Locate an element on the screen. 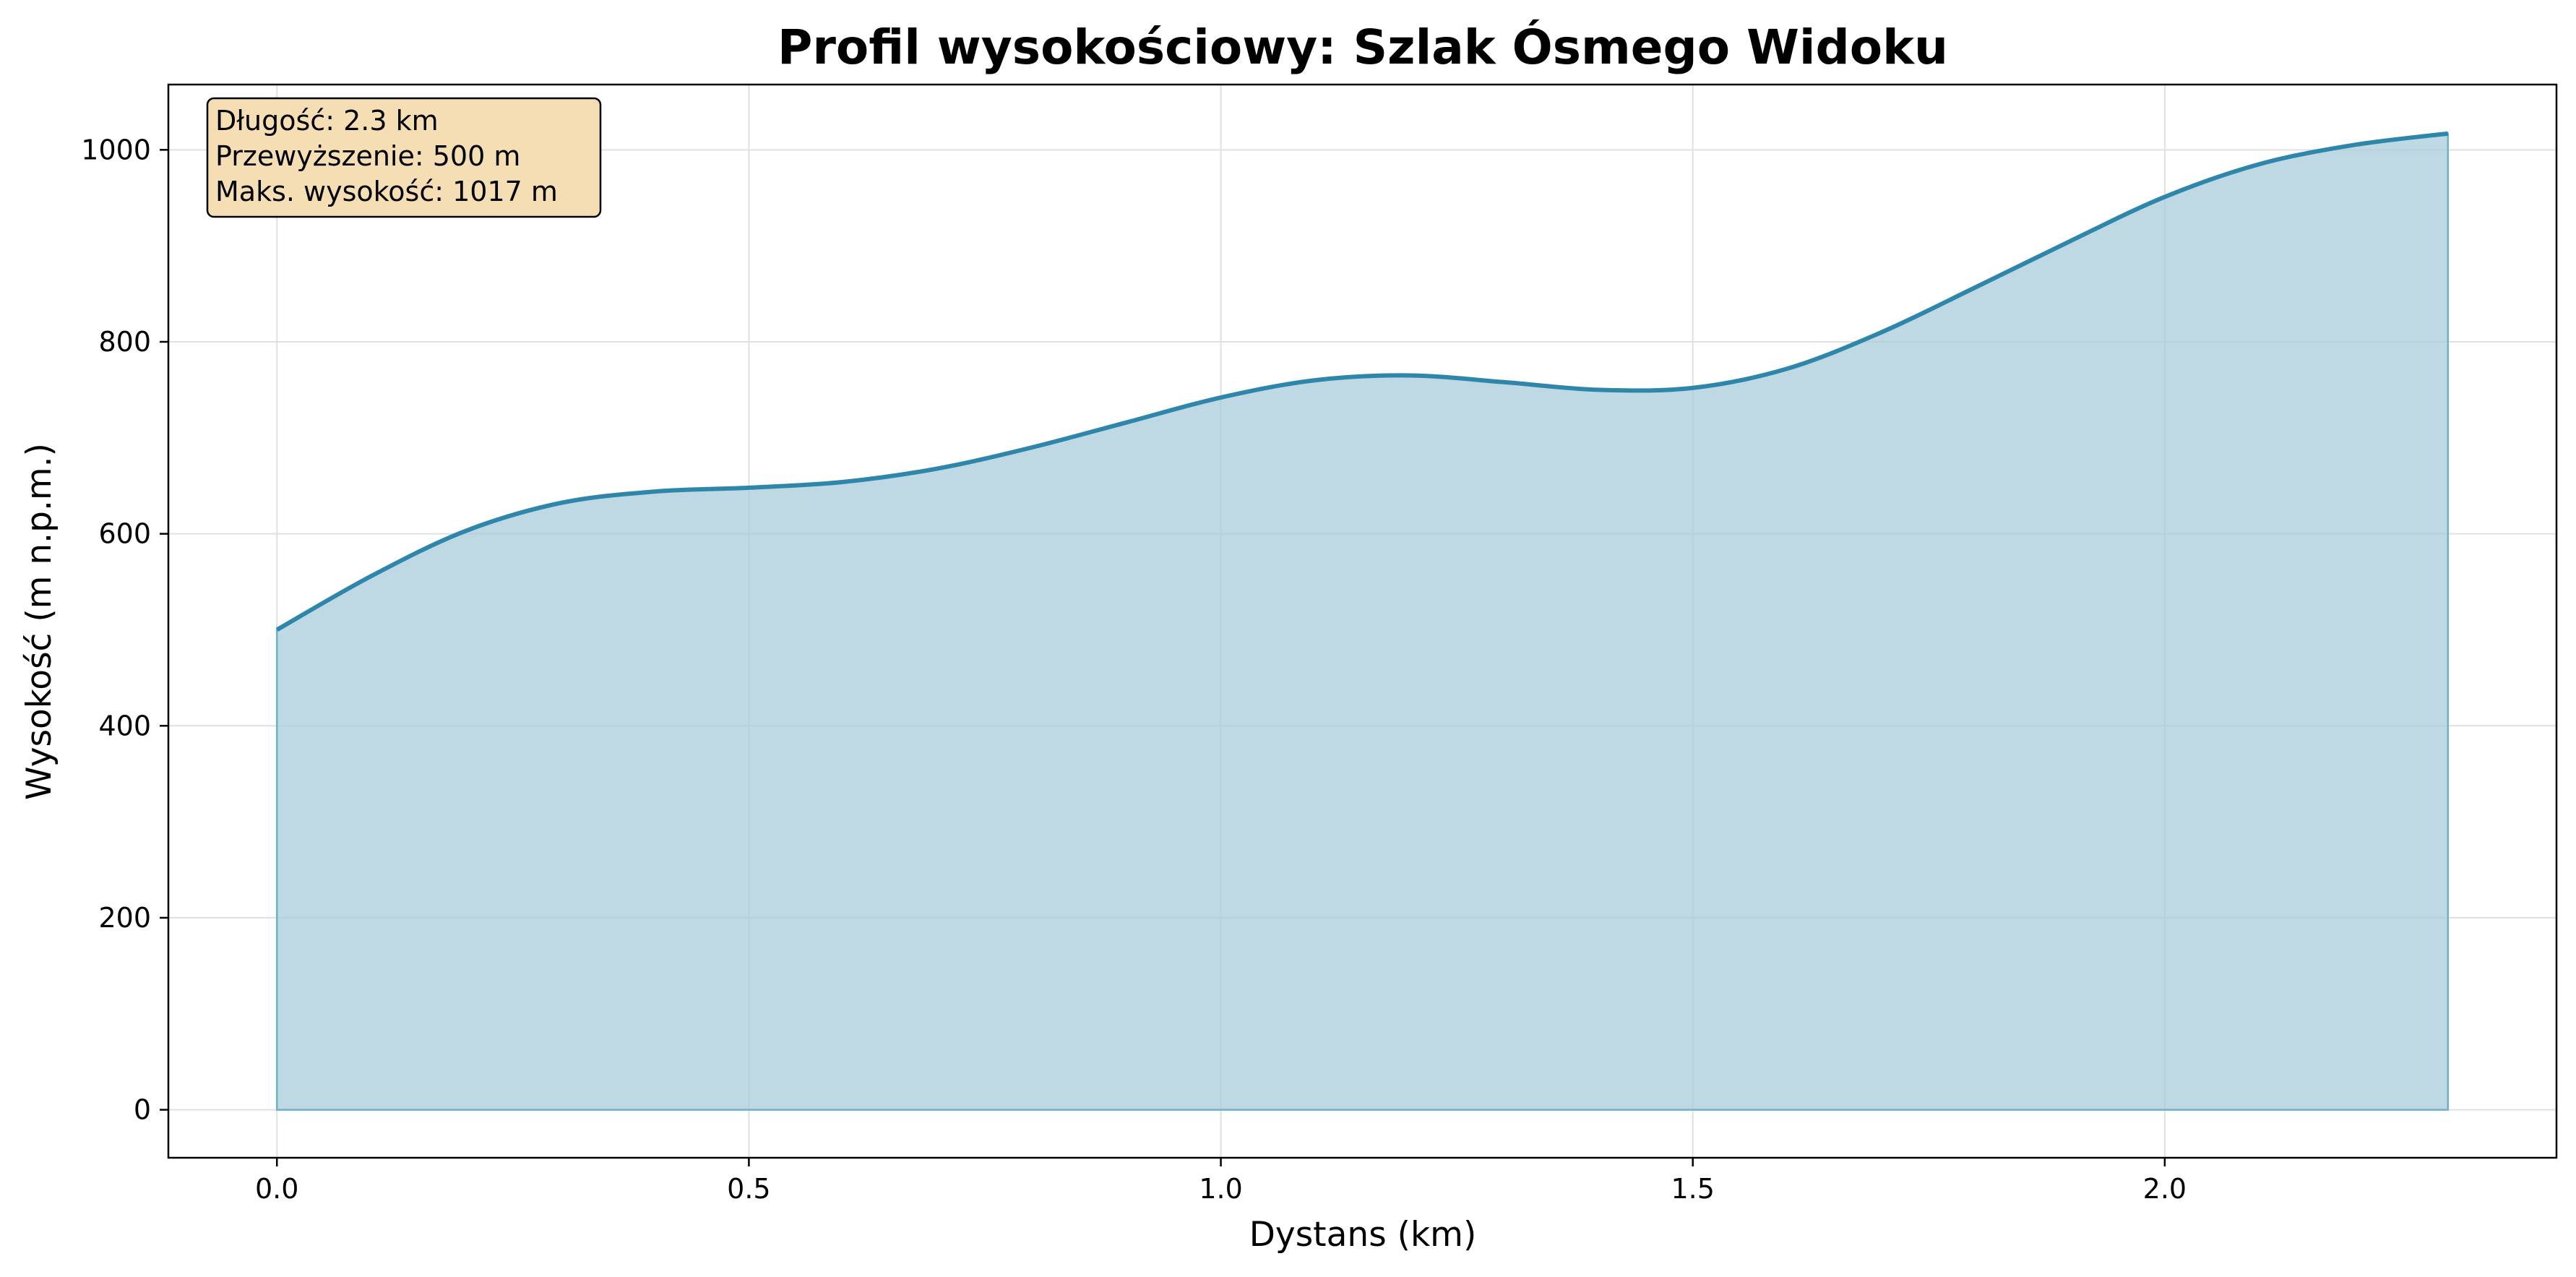  stats-length: Długość: 2.3 km is located at coordinates (327, 121).